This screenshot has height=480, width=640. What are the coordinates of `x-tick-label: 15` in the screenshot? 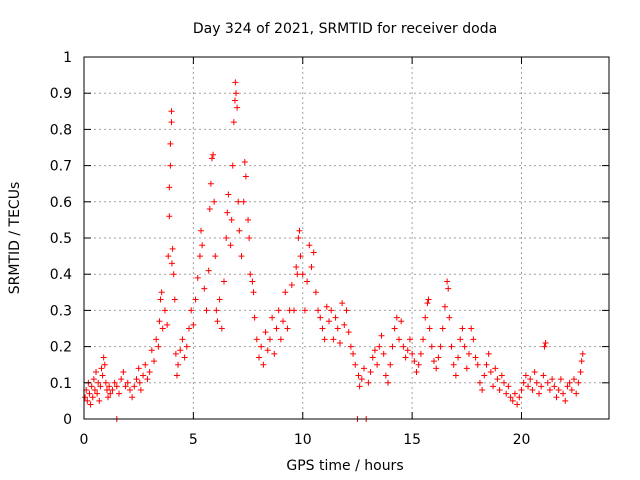 It's located at (412, 440).